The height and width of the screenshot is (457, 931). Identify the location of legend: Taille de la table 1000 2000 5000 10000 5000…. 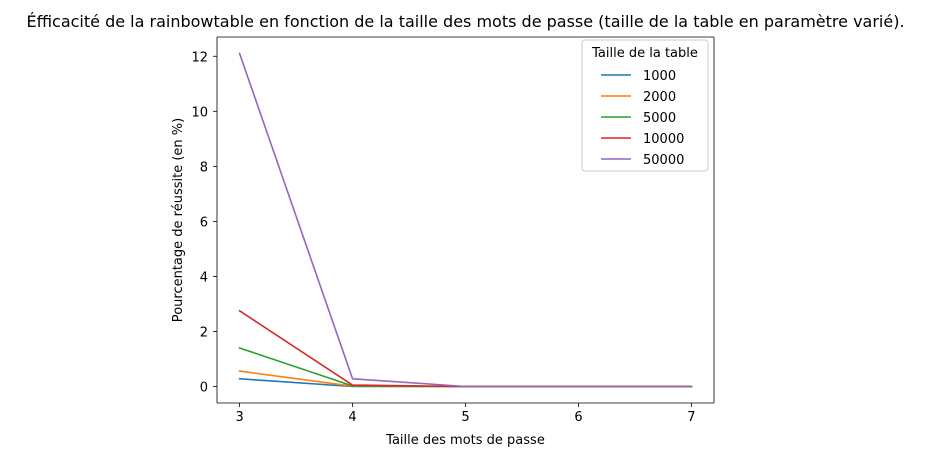
(645, 105).